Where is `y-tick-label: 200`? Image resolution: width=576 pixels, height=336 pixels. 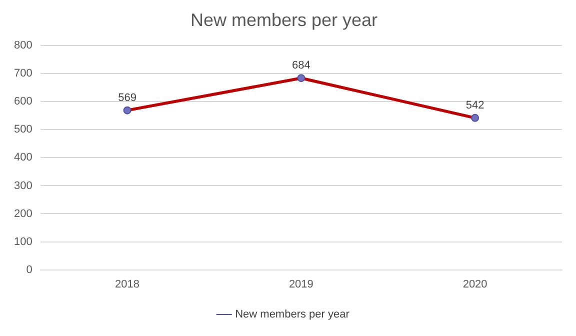 y-tick-label: 200 is located at coordinates (23, 214).